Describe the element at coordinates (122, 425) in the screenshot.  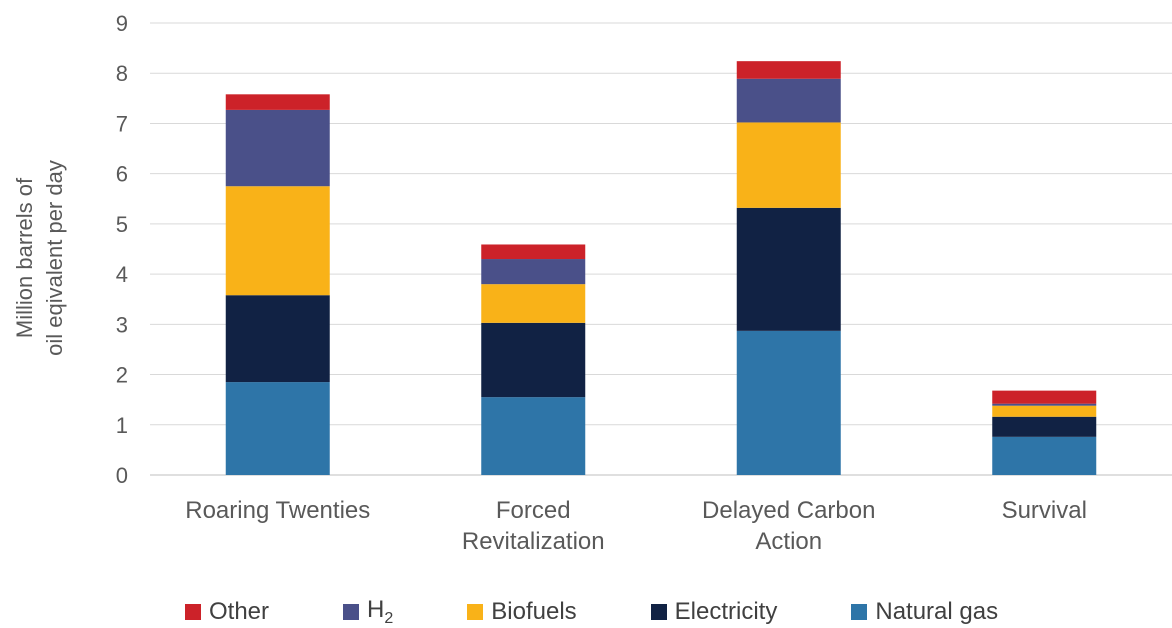
I see `y-tick-label: 1` at that location.